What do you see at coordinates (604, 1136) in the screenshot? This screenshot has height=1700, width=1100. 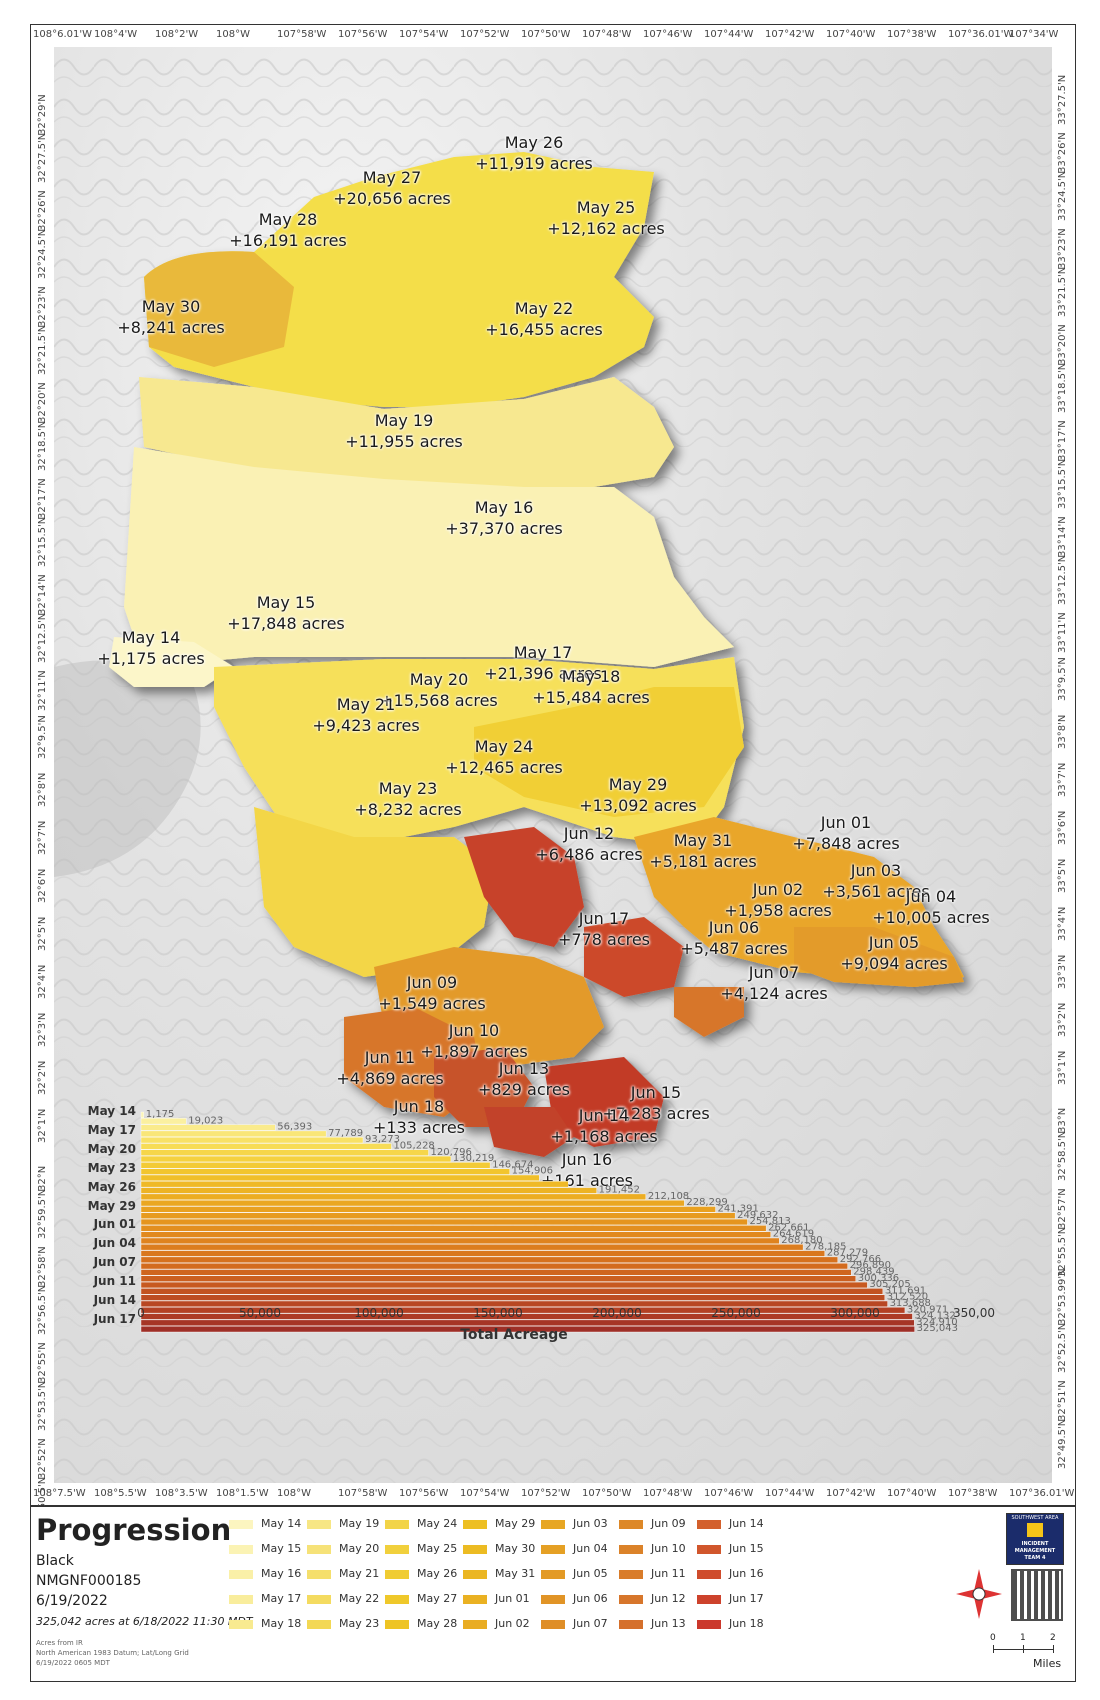 I see `growth-label-acres: +1,168 acres` at bounding box center [604, 1136].